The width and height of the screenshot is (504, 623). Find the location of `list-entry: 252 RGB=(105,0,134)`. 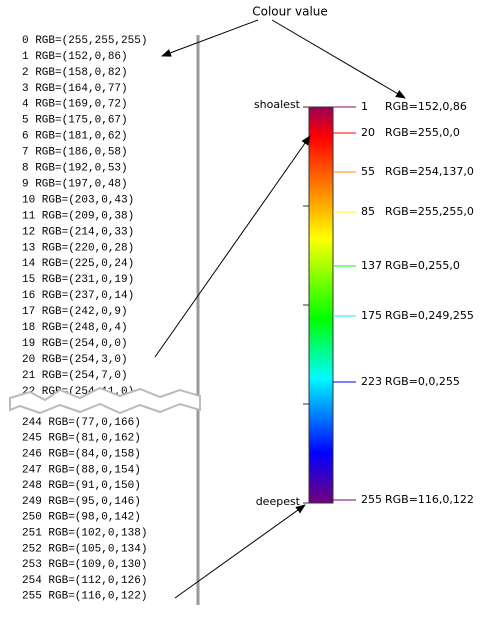

list-entry: 252 RGB=(105,0,134) is located at coordinates (84, 549).